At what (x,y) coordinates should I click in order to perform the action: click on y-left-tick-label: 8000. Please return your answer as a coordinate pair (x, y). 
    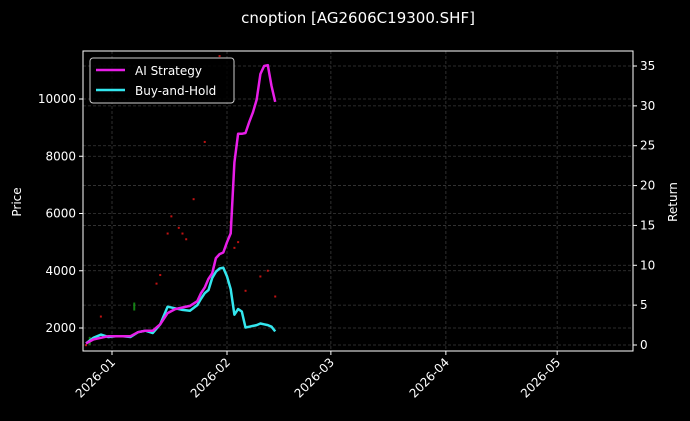
    Looking at the image, I should click on (60, 156).